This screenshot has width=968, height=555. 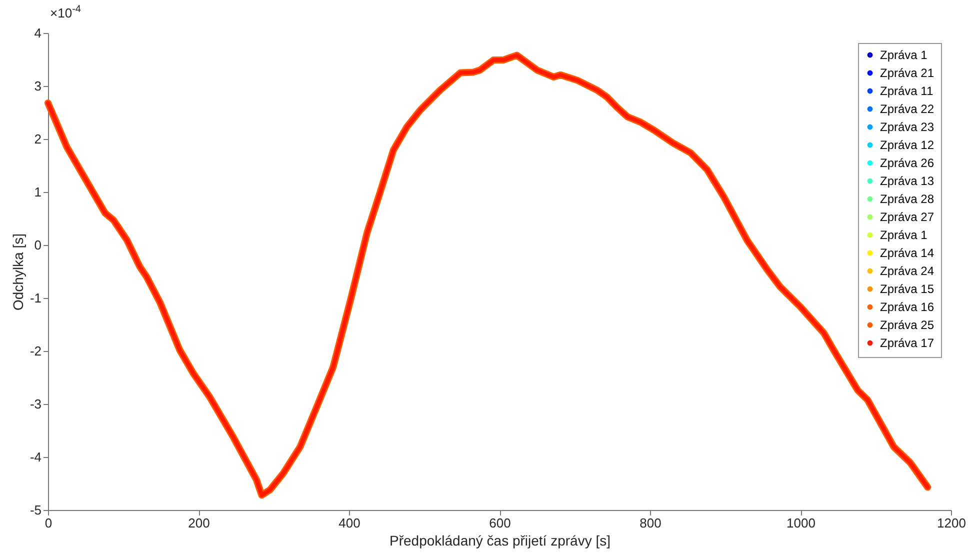 I want to click on y-tick-label: -2, so click(x=36, y=351).